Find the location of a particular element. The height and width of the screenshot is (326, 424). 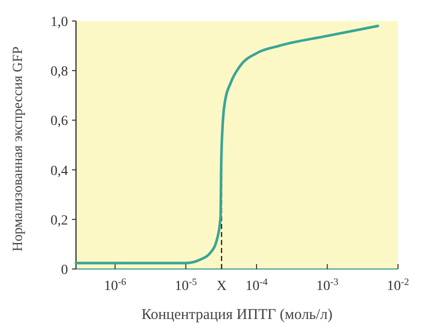

x-tick-label: X is located at coordinates (221, 286).